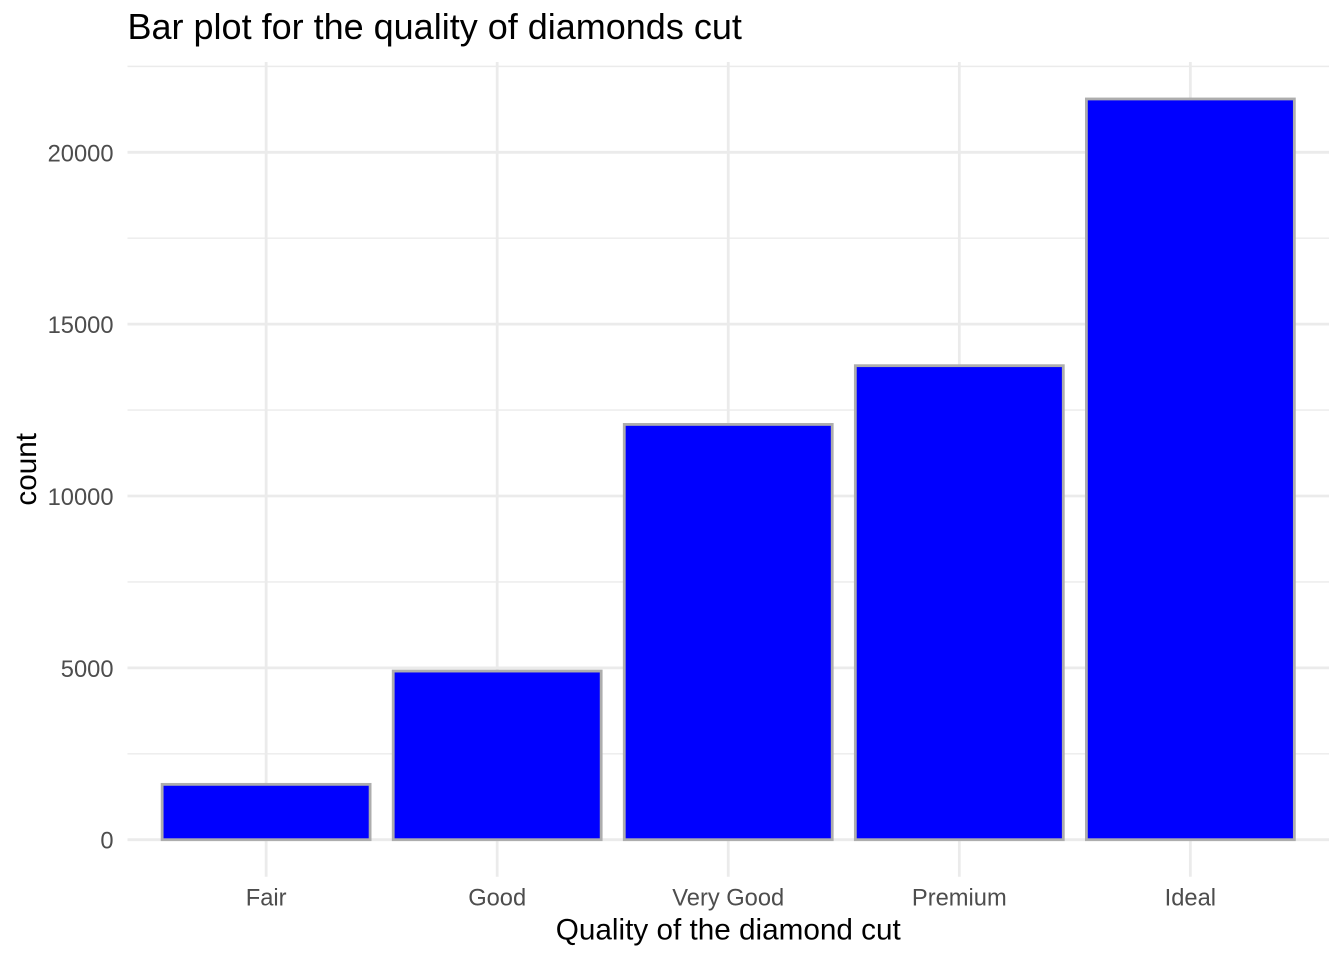  I want to click on svg-text:Bar plot for the quality of di: Bar plot for the quality of diamonds cut, so click(435, 26).